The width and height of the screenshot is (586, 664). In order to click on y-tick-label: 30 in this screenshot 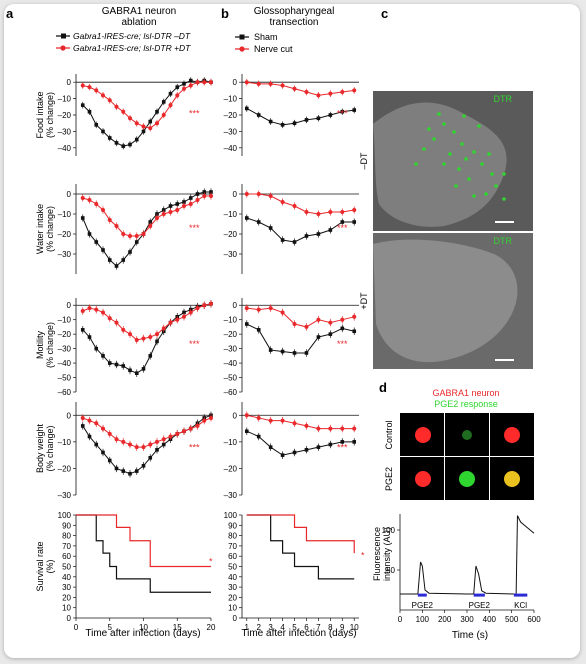, I will do `click(232, 587)`.